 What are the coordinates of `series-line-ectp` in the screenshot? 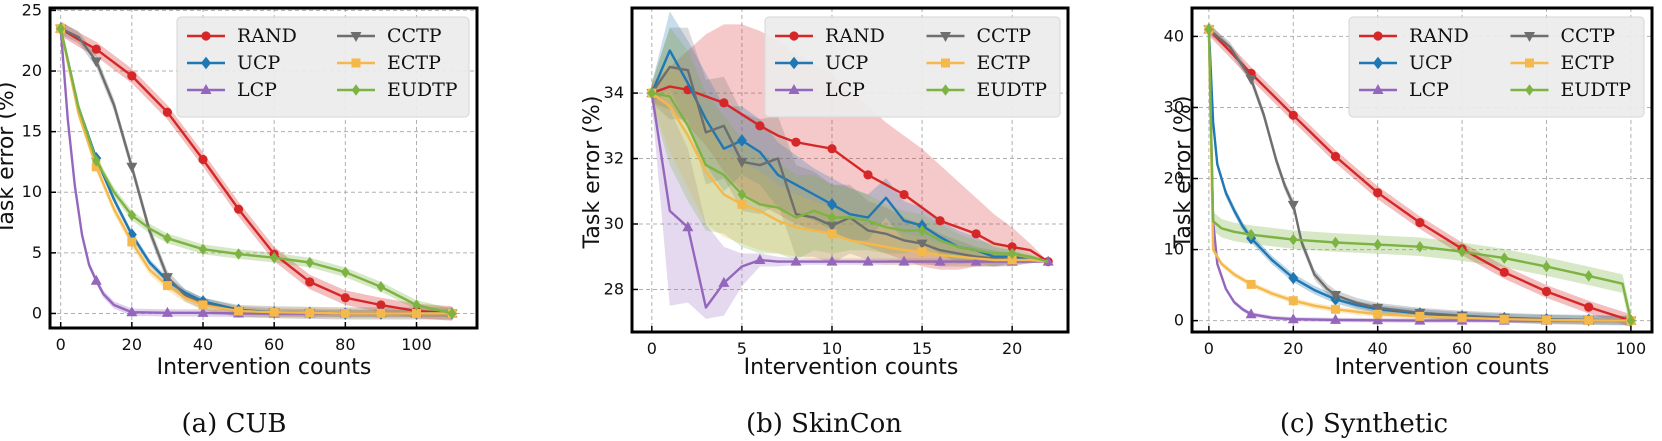 It's located at (850, 177).